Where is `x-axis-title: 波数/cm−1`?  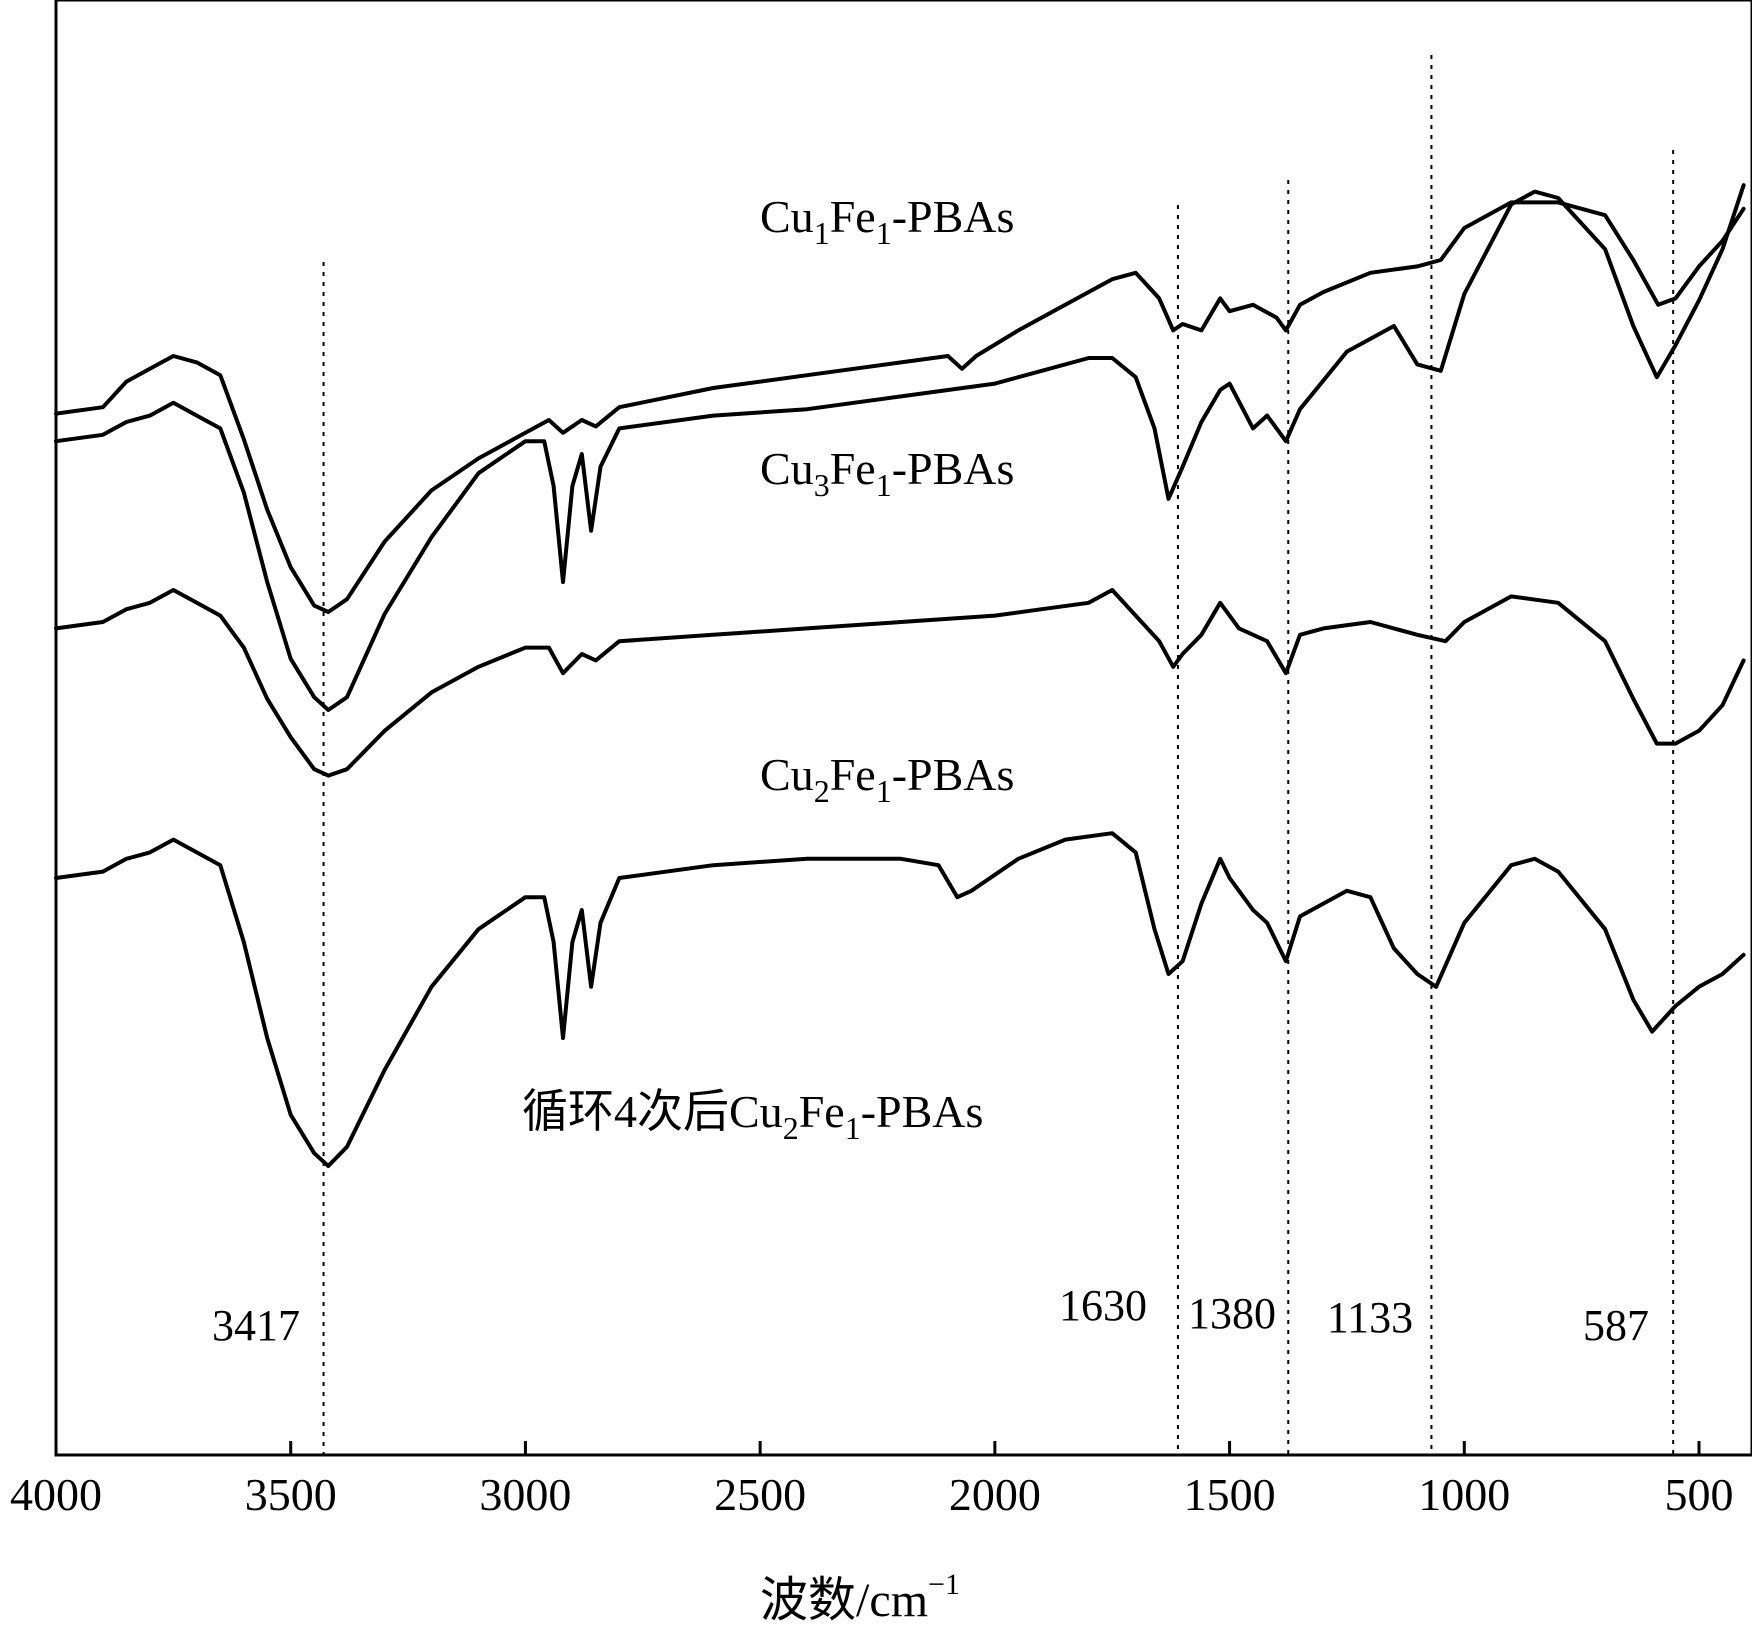
x-axis-title: 波数/cm−1 is located at coordinates (860, 1597).